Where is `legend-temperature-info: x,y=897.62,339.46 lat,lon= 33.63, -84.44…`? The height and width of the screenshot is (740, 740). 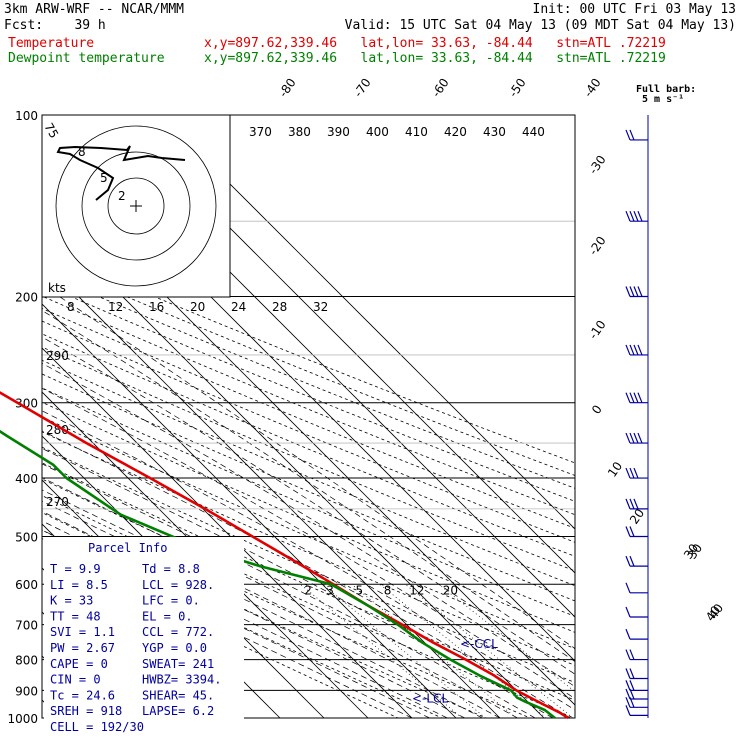 legend-temperature-info: x,y=897.62,339.46 lat,lon= 33.63, -84.44… is located at coordinates (435, 43).